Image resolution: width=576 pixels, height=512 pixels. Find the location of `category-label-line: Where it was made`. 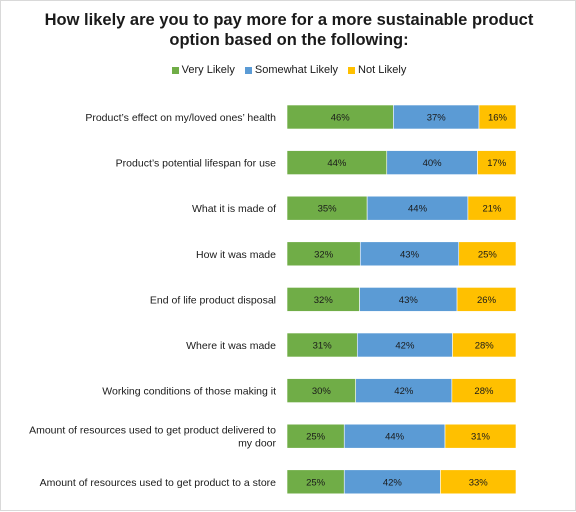

category-label-line: Where it was made is located at coordinates (231, 346).